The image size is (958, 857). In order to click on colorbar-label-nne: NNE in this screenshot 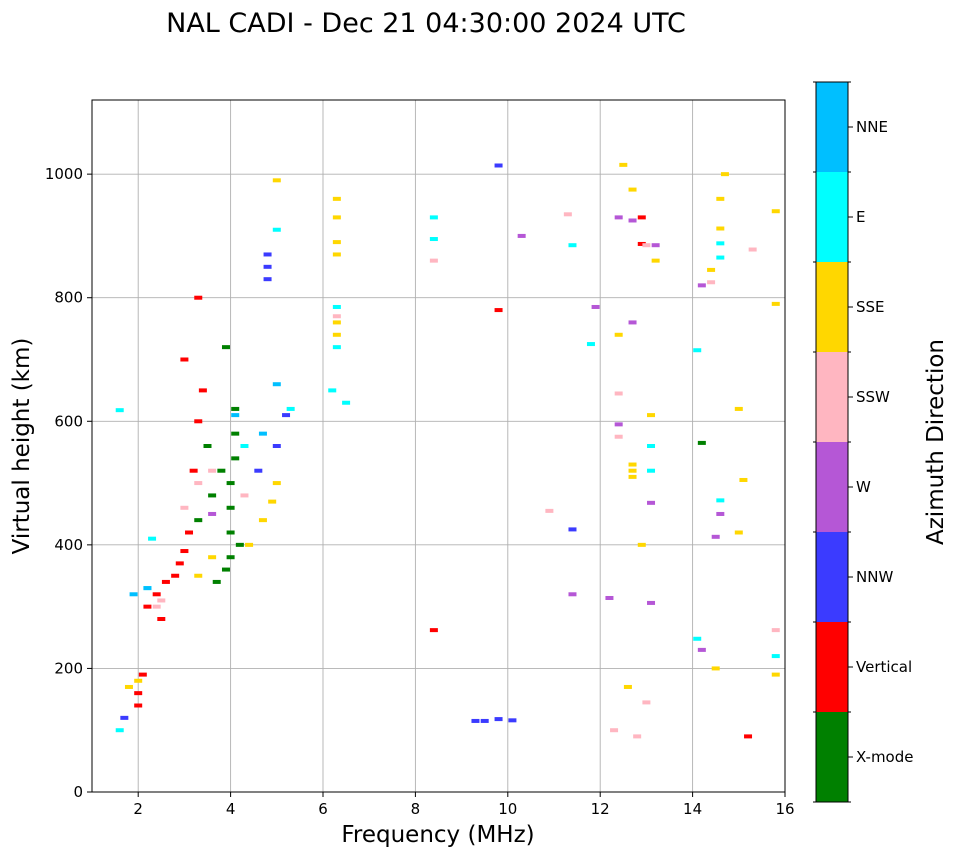, I will do `click(872, 127)`.